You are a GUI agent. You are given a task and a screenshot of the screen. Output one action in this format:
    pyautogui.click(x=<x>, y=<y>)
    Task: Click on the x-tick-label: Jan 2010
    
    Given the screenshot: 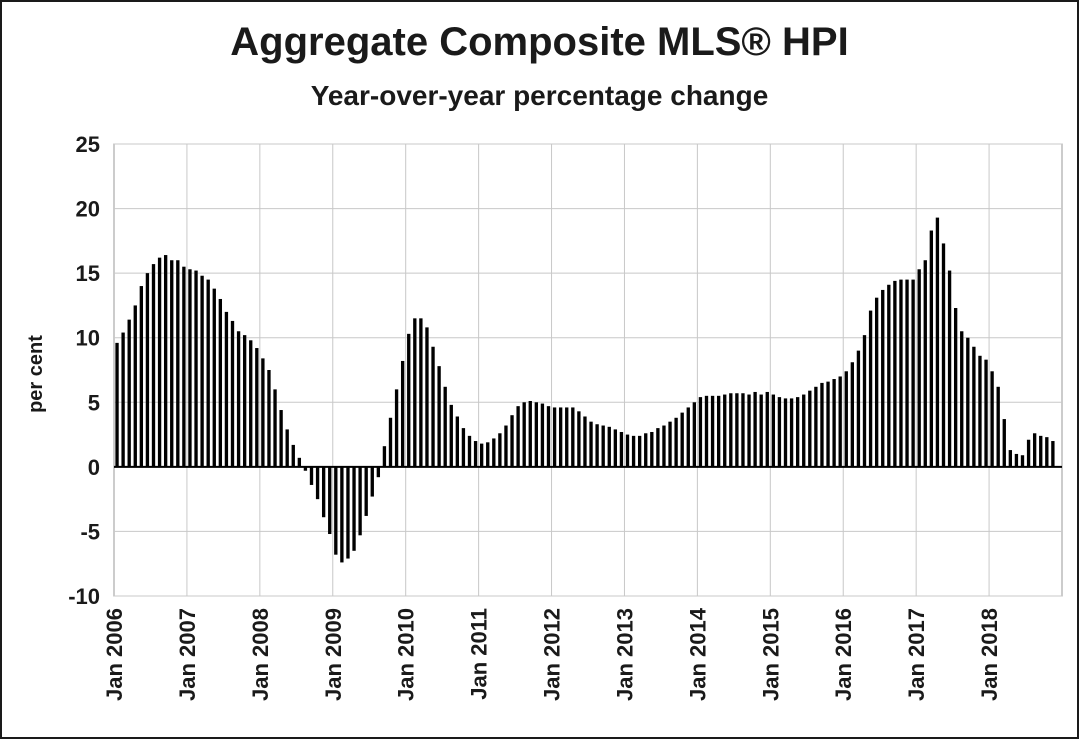 What is the action you would take?
    pyautogui.click(x=406, y=654)
    